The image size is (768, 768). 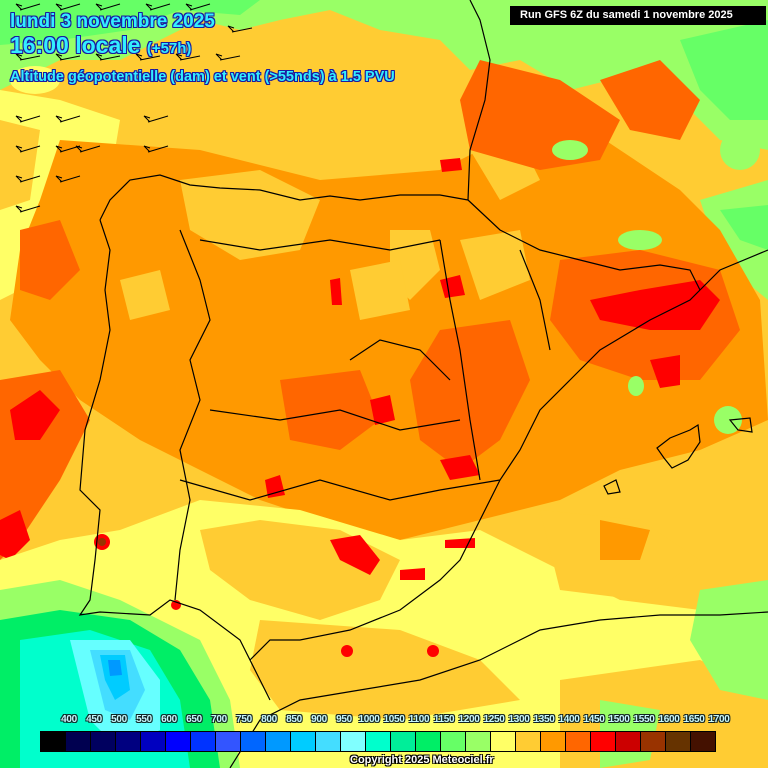 What do you see at coordinates (344, 719) in the screenshot?
I see `colorbar-label: 950` at bounding box center [344, 719].